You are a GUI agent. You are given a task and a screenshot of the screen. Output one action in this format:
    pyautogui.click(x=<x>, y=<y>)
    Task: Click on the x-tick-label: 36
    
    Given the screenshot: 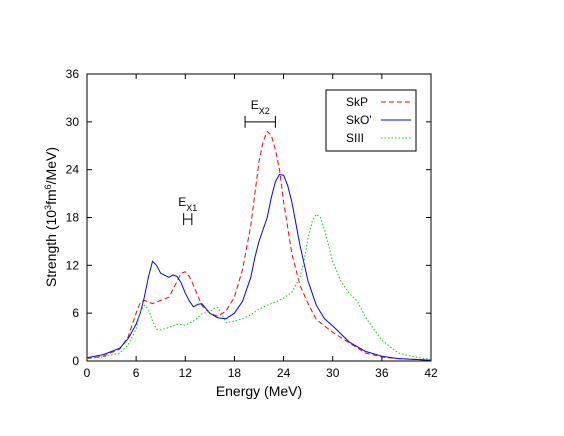 What is the action you would take?
    pyautogui.click(x=382, y=373)
    